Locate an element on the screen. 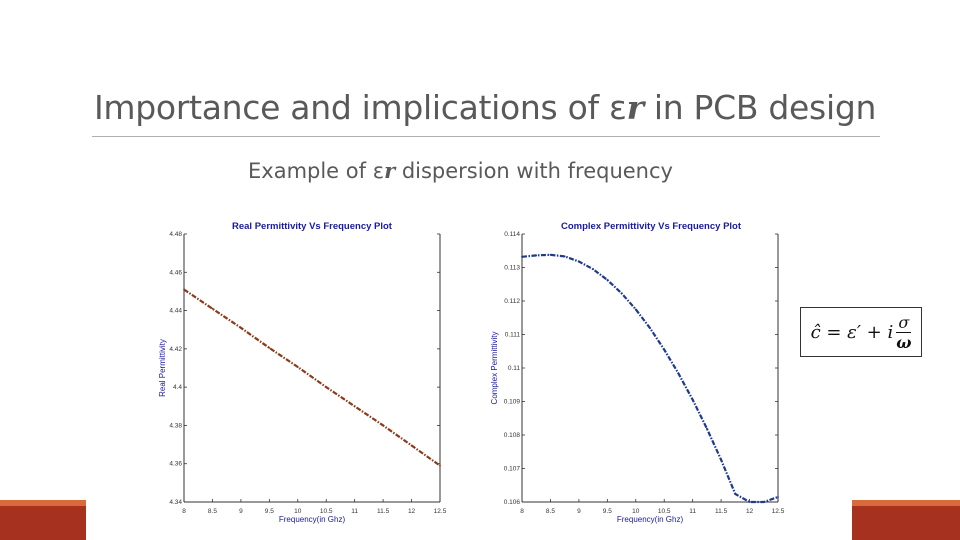  accent-bar-right is located at coordinates (906, 520).